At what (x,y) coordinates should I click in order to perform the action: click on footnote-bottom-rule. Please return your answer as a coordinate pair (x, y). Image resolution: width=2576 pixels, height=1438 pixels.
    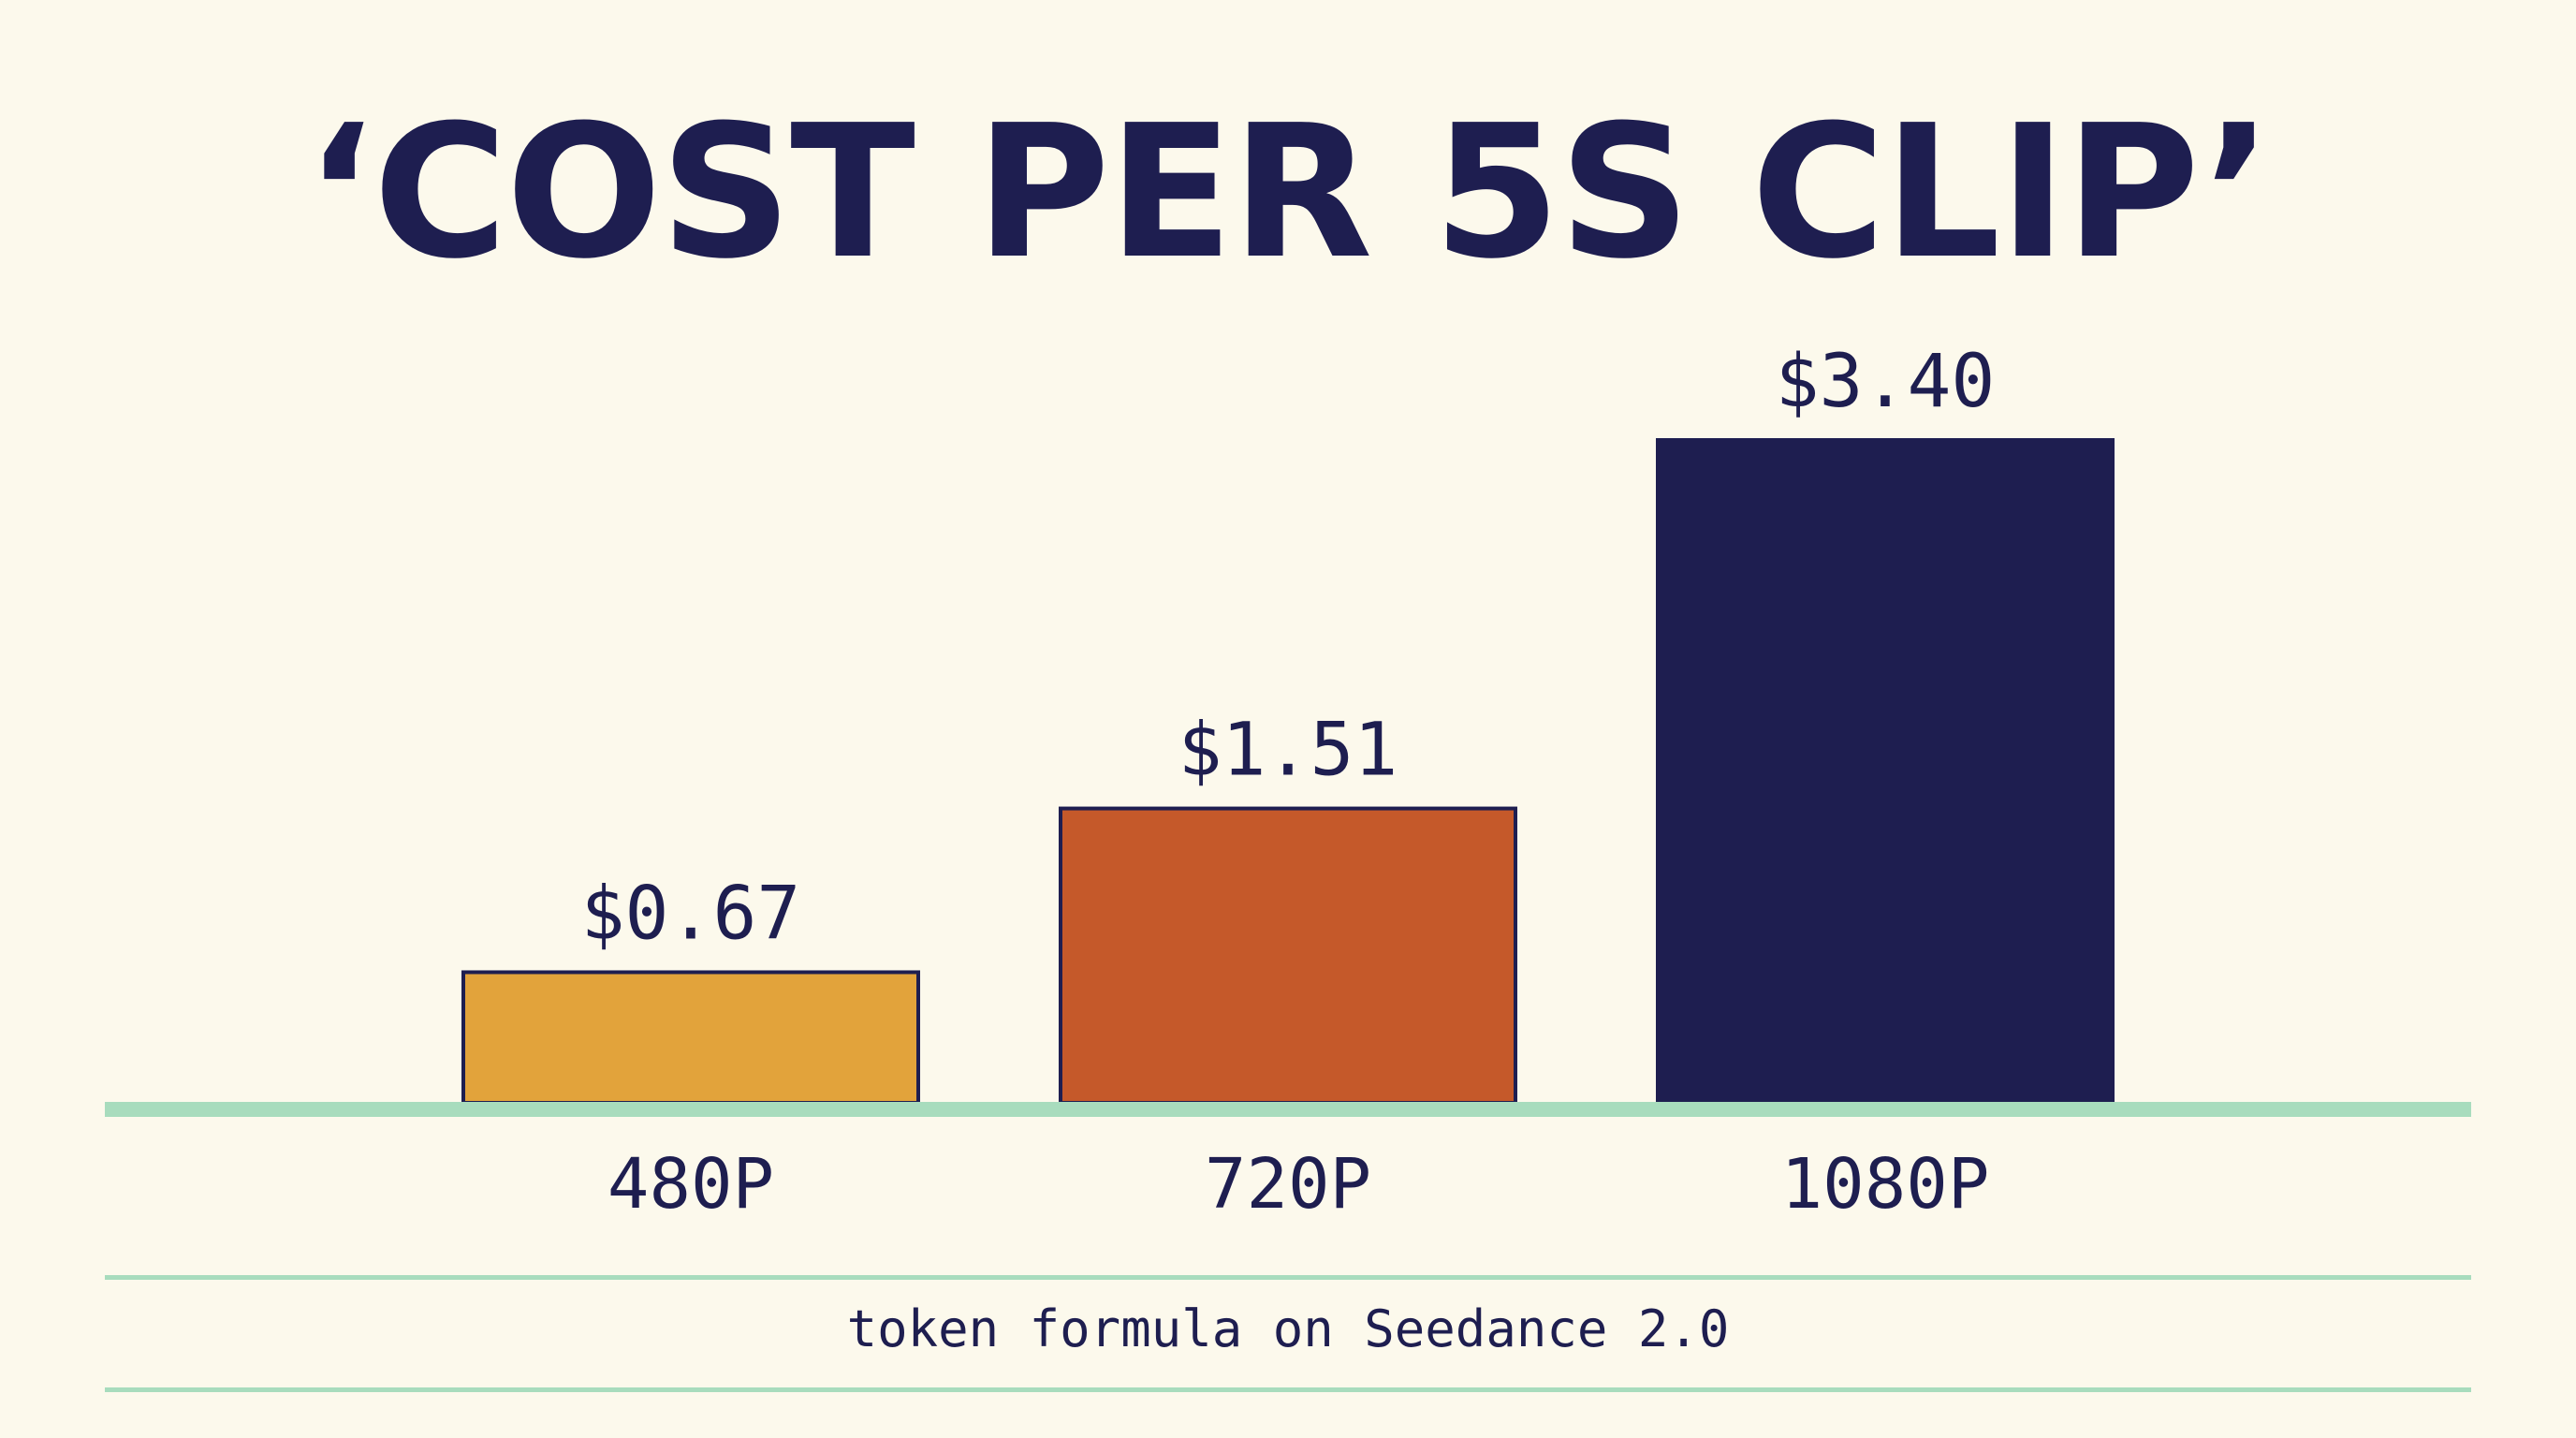
    Looking at the image, I should click on (1288, 1389).